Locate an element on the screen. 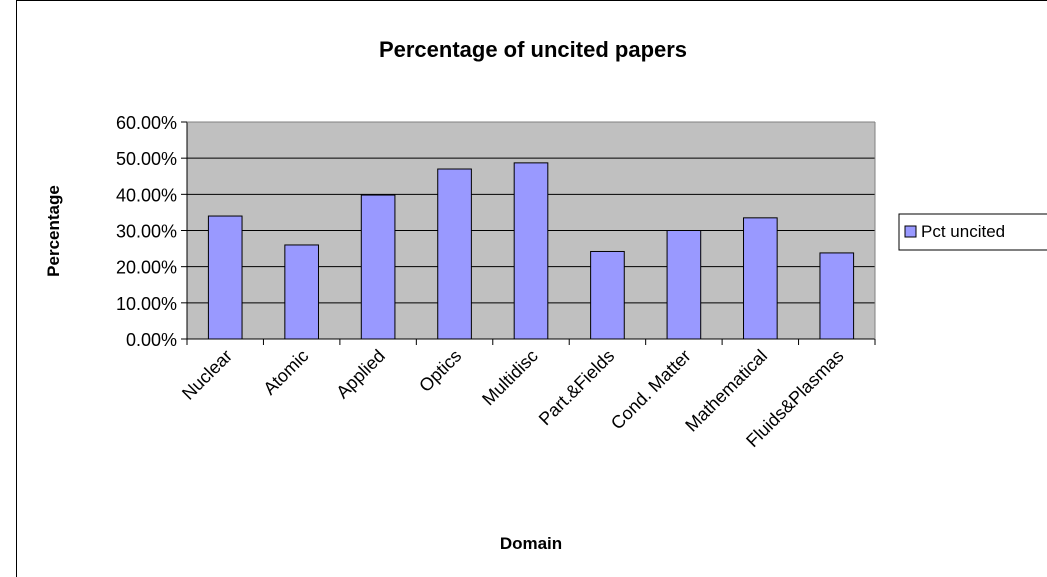 This screenshot has width=1047, height=577. chart-title: Percentage of uncited papers is located at coordinates (533, 49).